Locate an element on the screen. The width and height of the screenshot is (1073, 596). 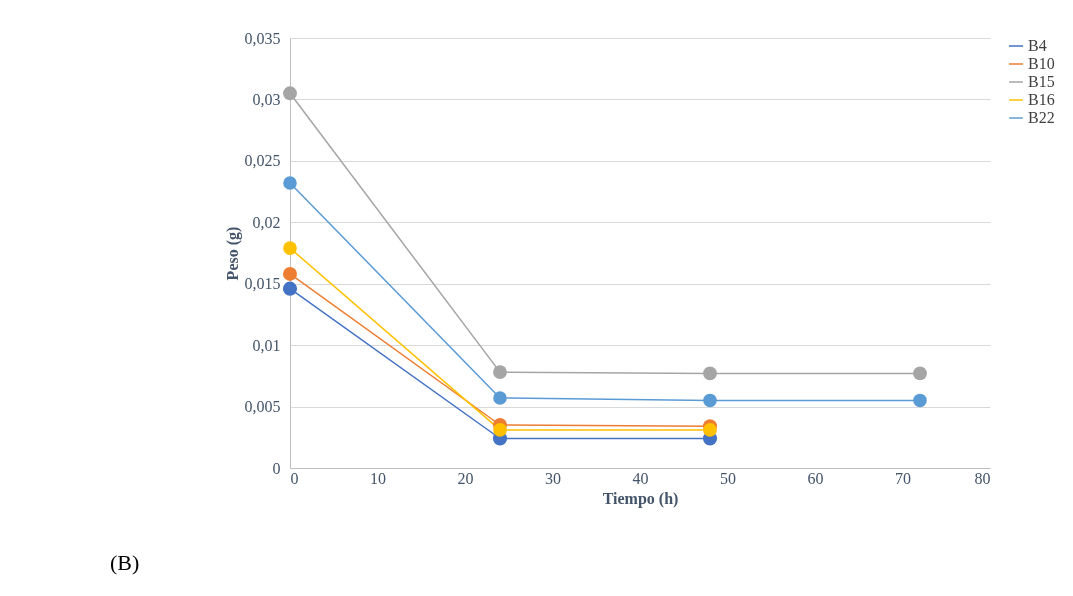
y-tick-label: 0,005 is located at coordinates (262, 407).